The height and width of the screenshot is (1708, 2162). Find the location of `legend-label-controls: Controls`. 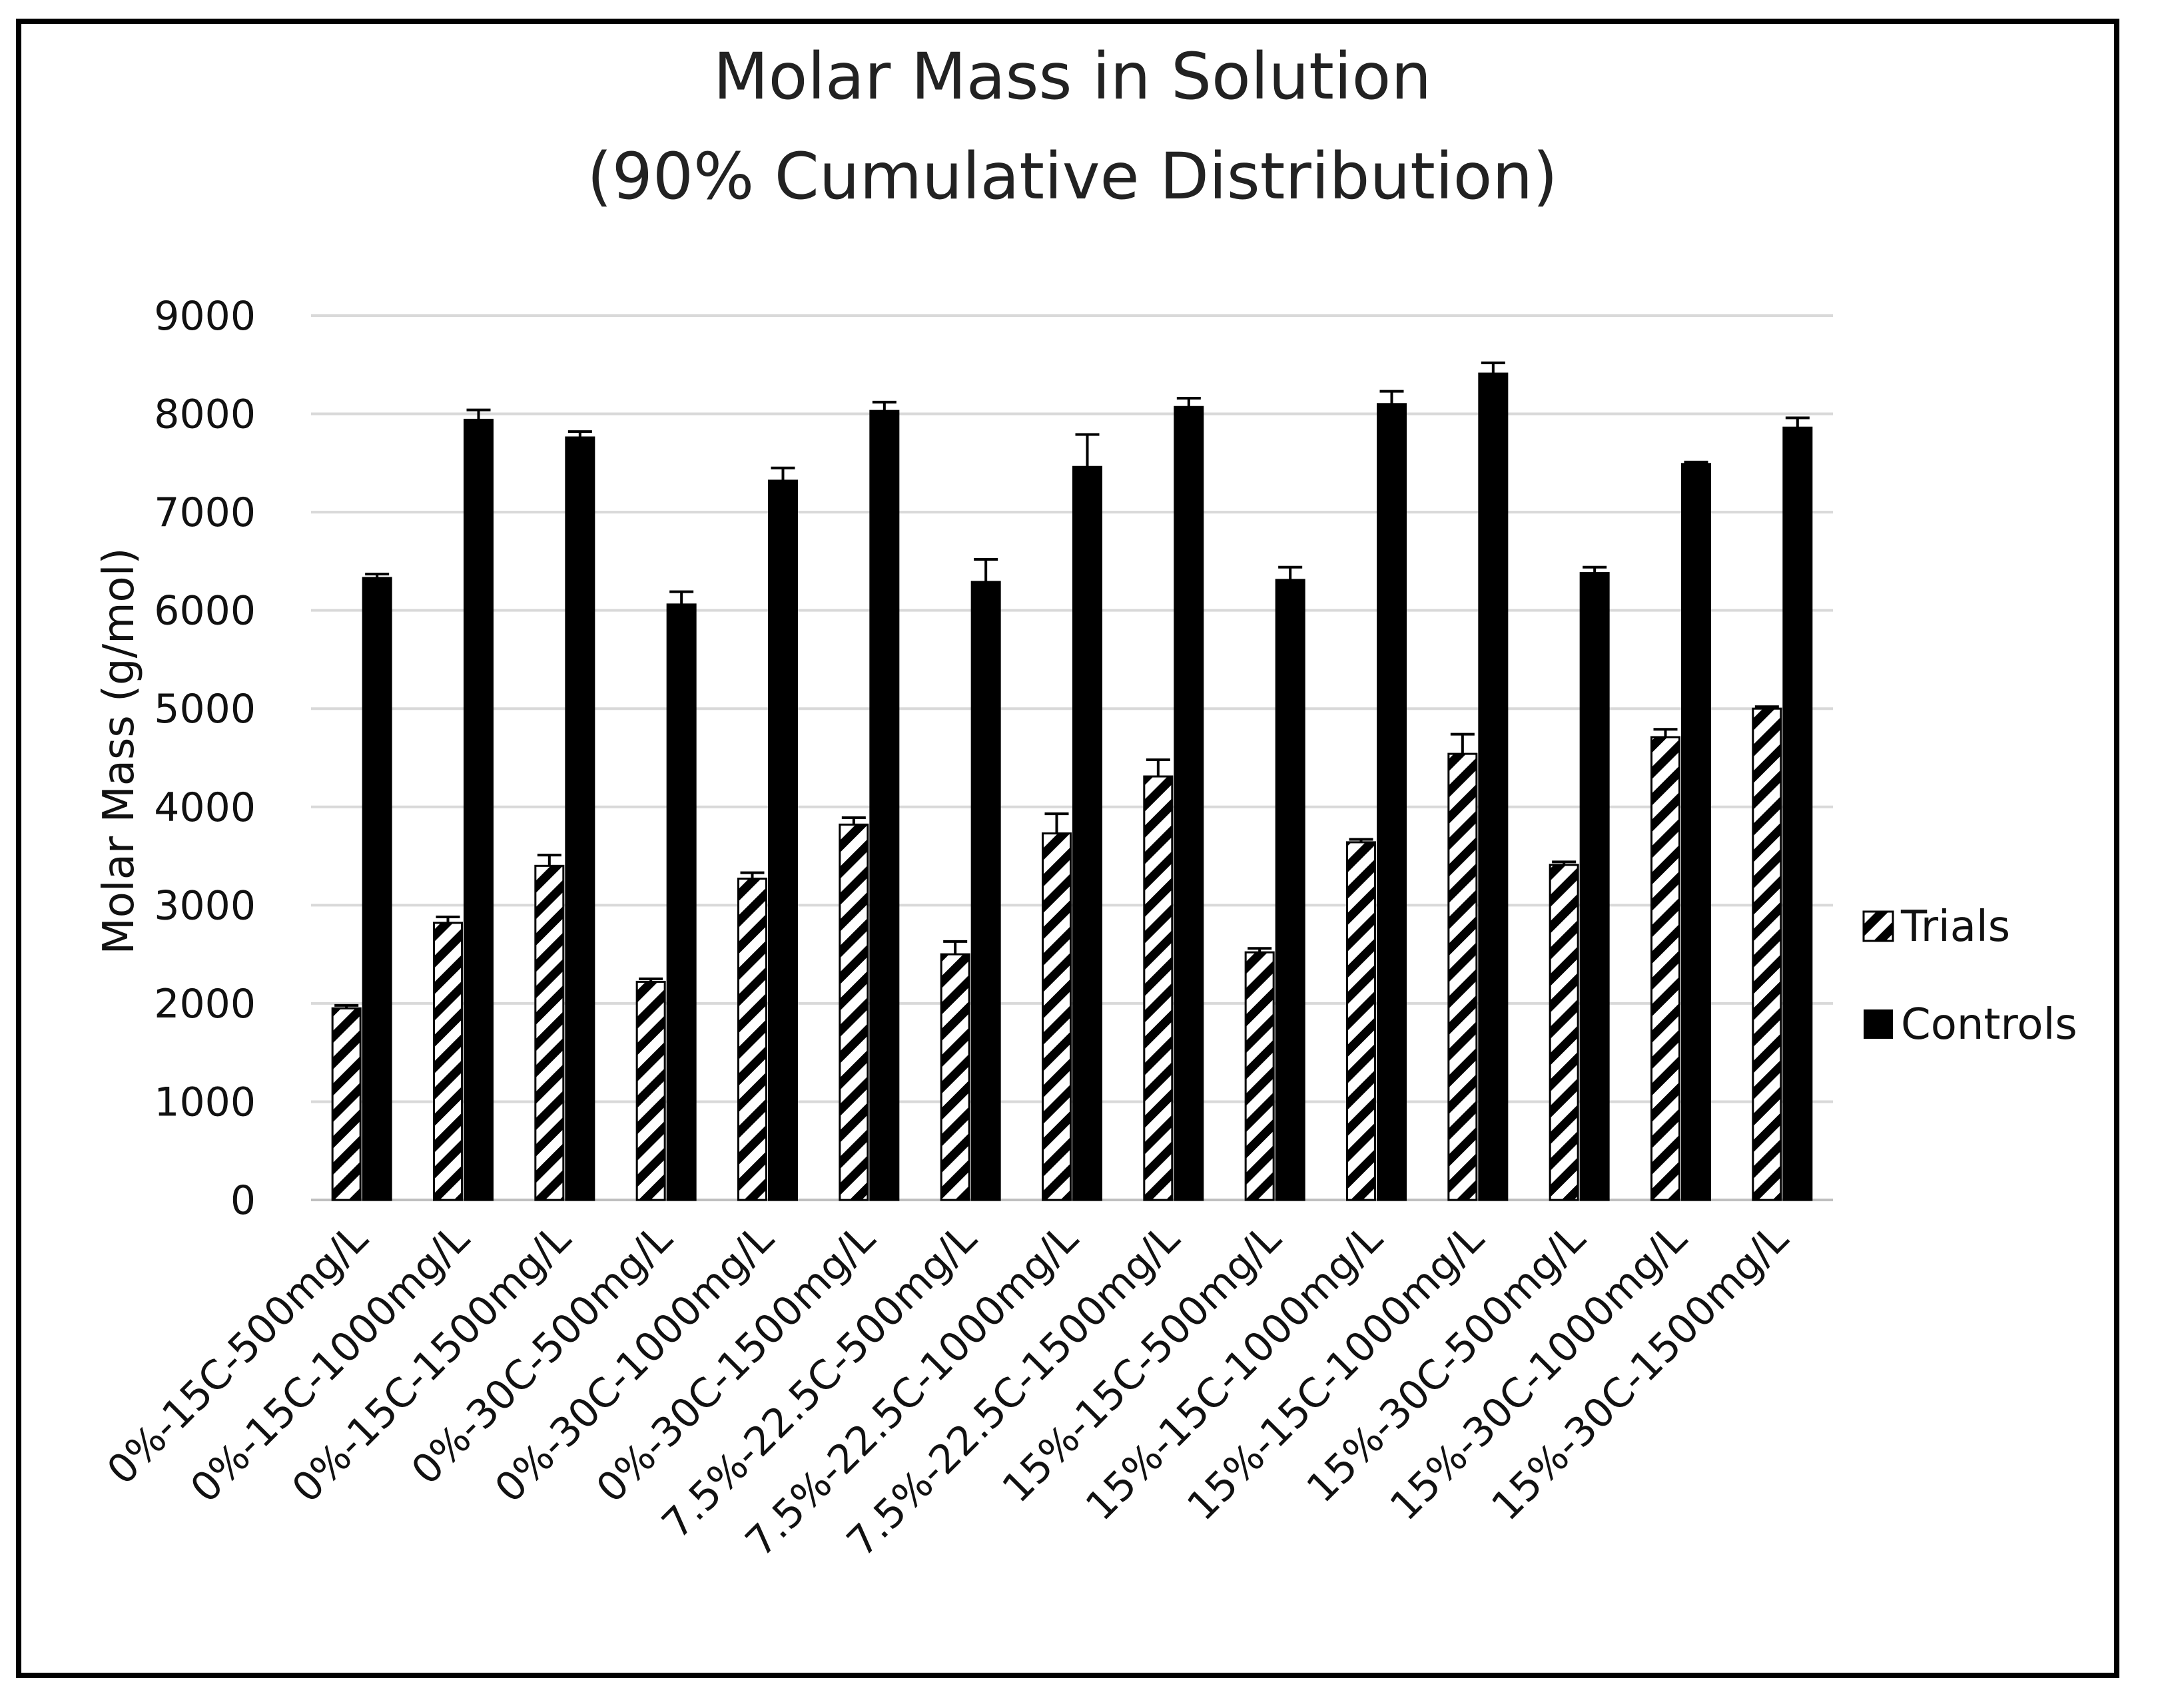

legend-label-controls: Controls is located at coordinates (1989, 1024).